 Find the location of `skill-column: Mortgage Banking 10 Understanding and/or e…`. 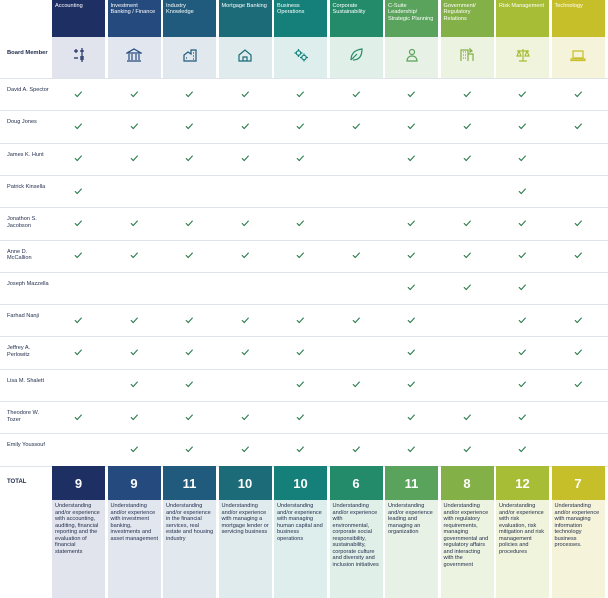

skill-column: Mortgage Banking 10 Understanding and/or e… is located at coordinates (245, 299).